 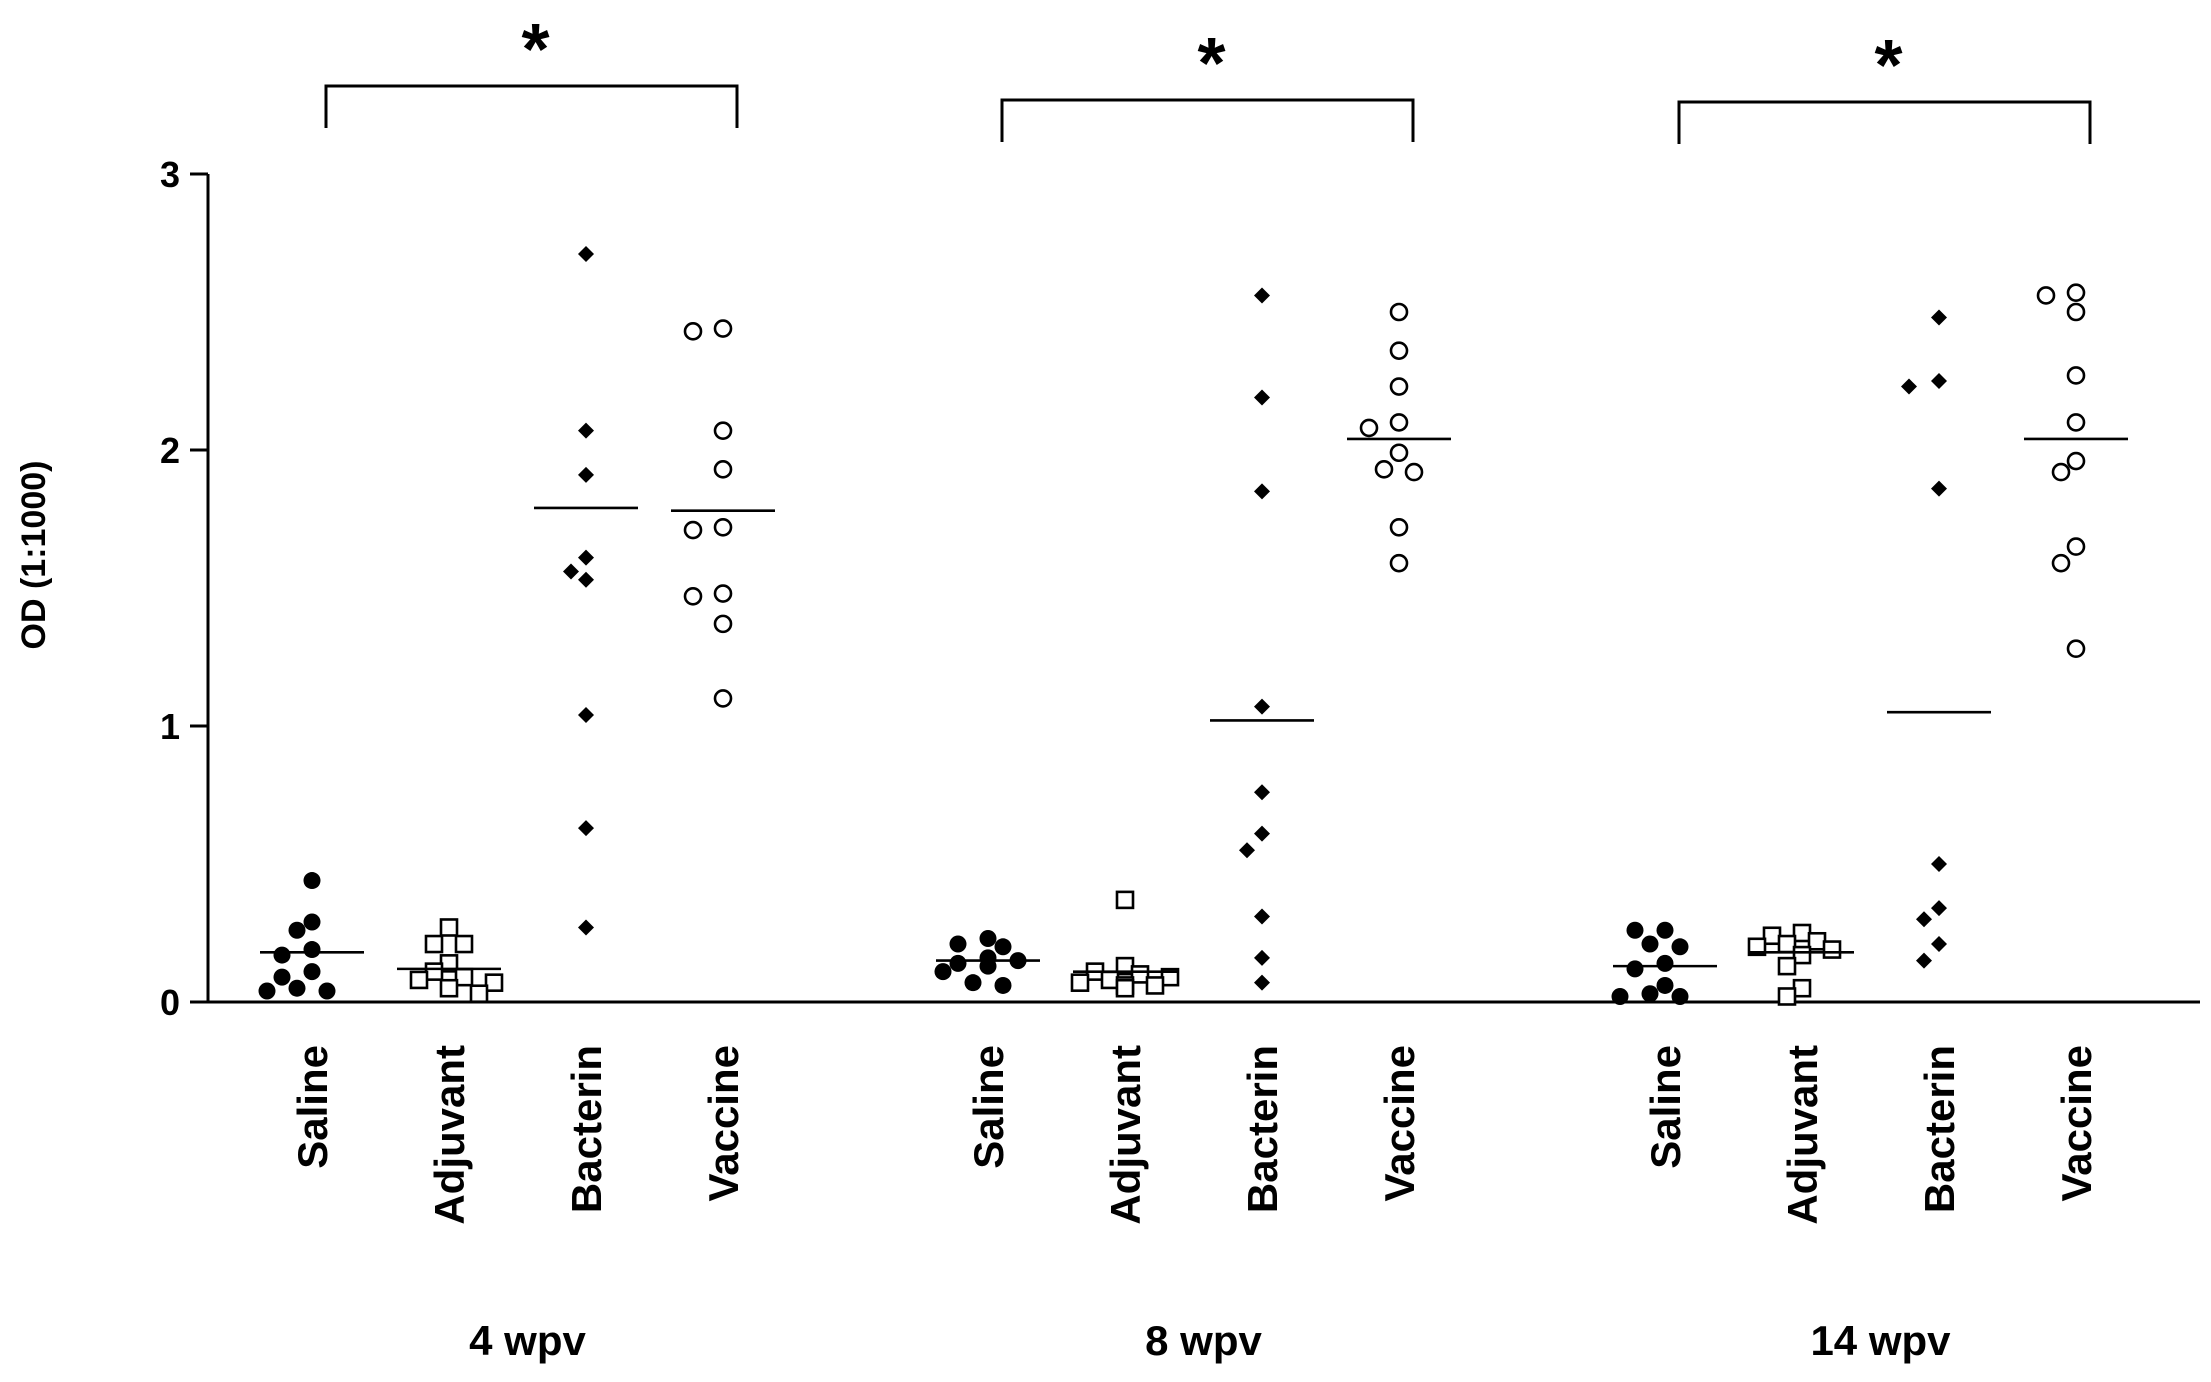 I want to click on series-saline, so click(x=987, y=962).